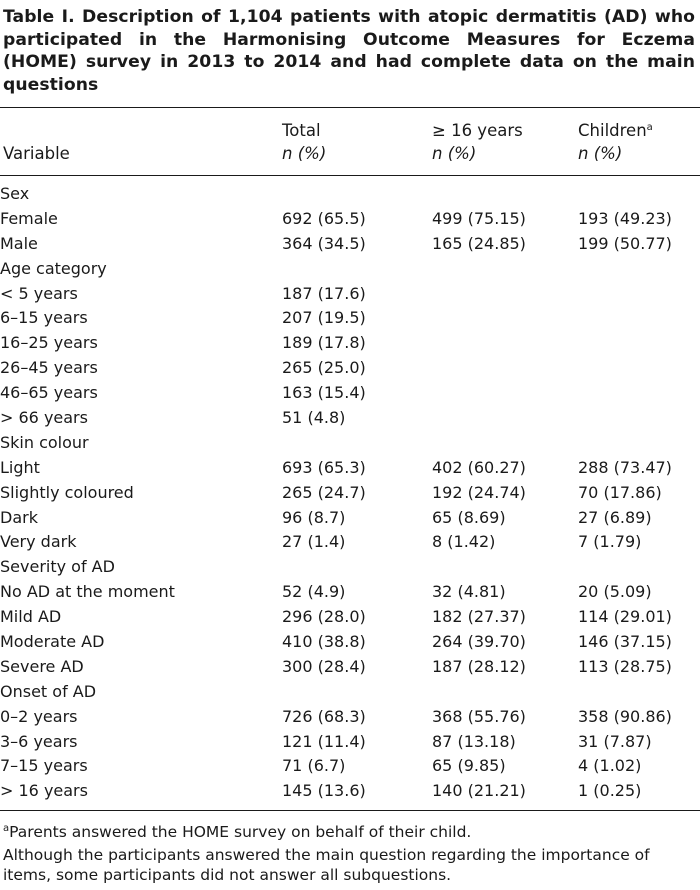 This screenshot has height=890, width=700. Describe the element at coordinates (350, 517) in the screenshot. I see `table-row: Dark 96 (8.7) 65 (8.69) 27 (6.89)` at that location.